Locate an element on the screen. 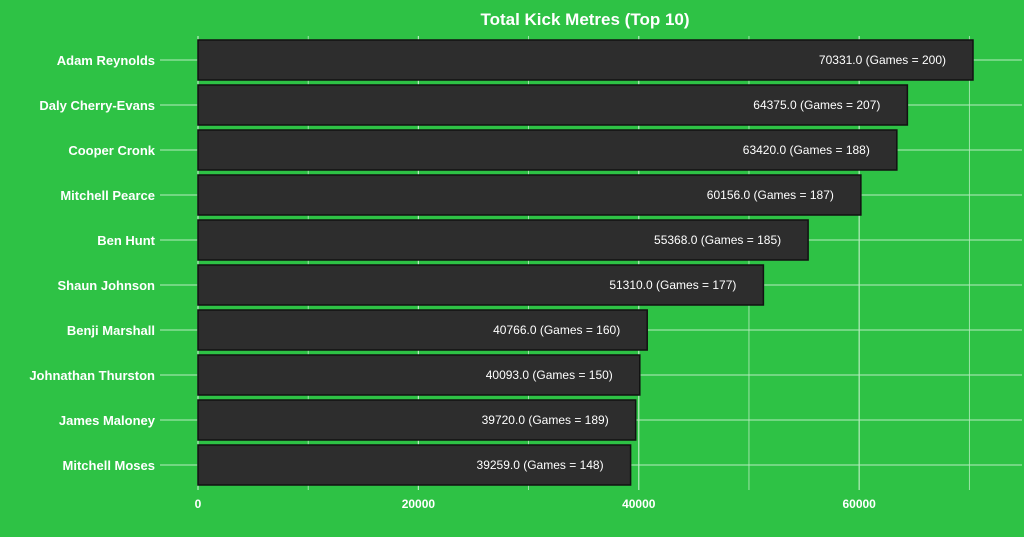 This screenshot has width=1024, height=537. category-label: Benji Marshall is located at coordinates (111, 330).